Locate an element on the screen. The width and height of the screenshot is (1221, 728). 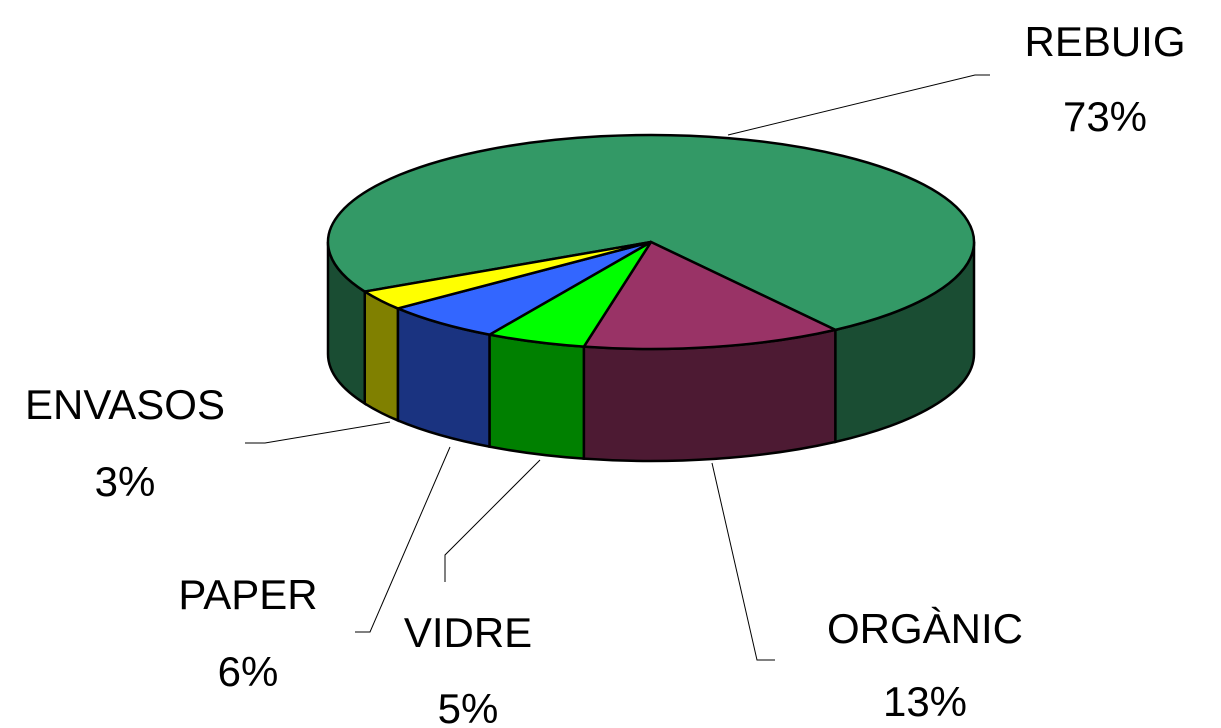
category-label: PAPER is located at coordinates (247, 594).